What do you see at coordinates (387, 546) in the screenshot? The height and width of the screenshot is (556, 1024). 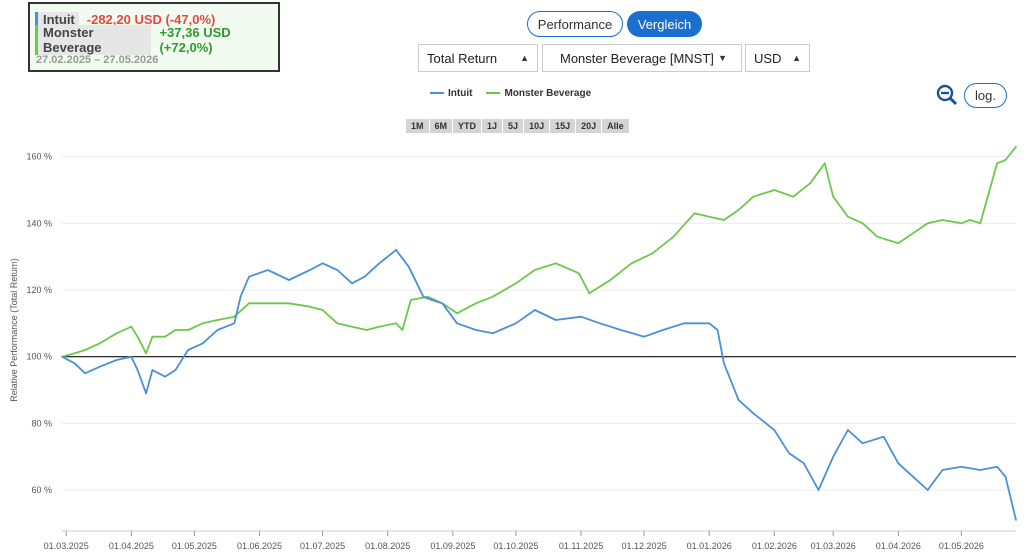 I see `x-tick-label: 01.08.2025` at bounding box center [387, 546].